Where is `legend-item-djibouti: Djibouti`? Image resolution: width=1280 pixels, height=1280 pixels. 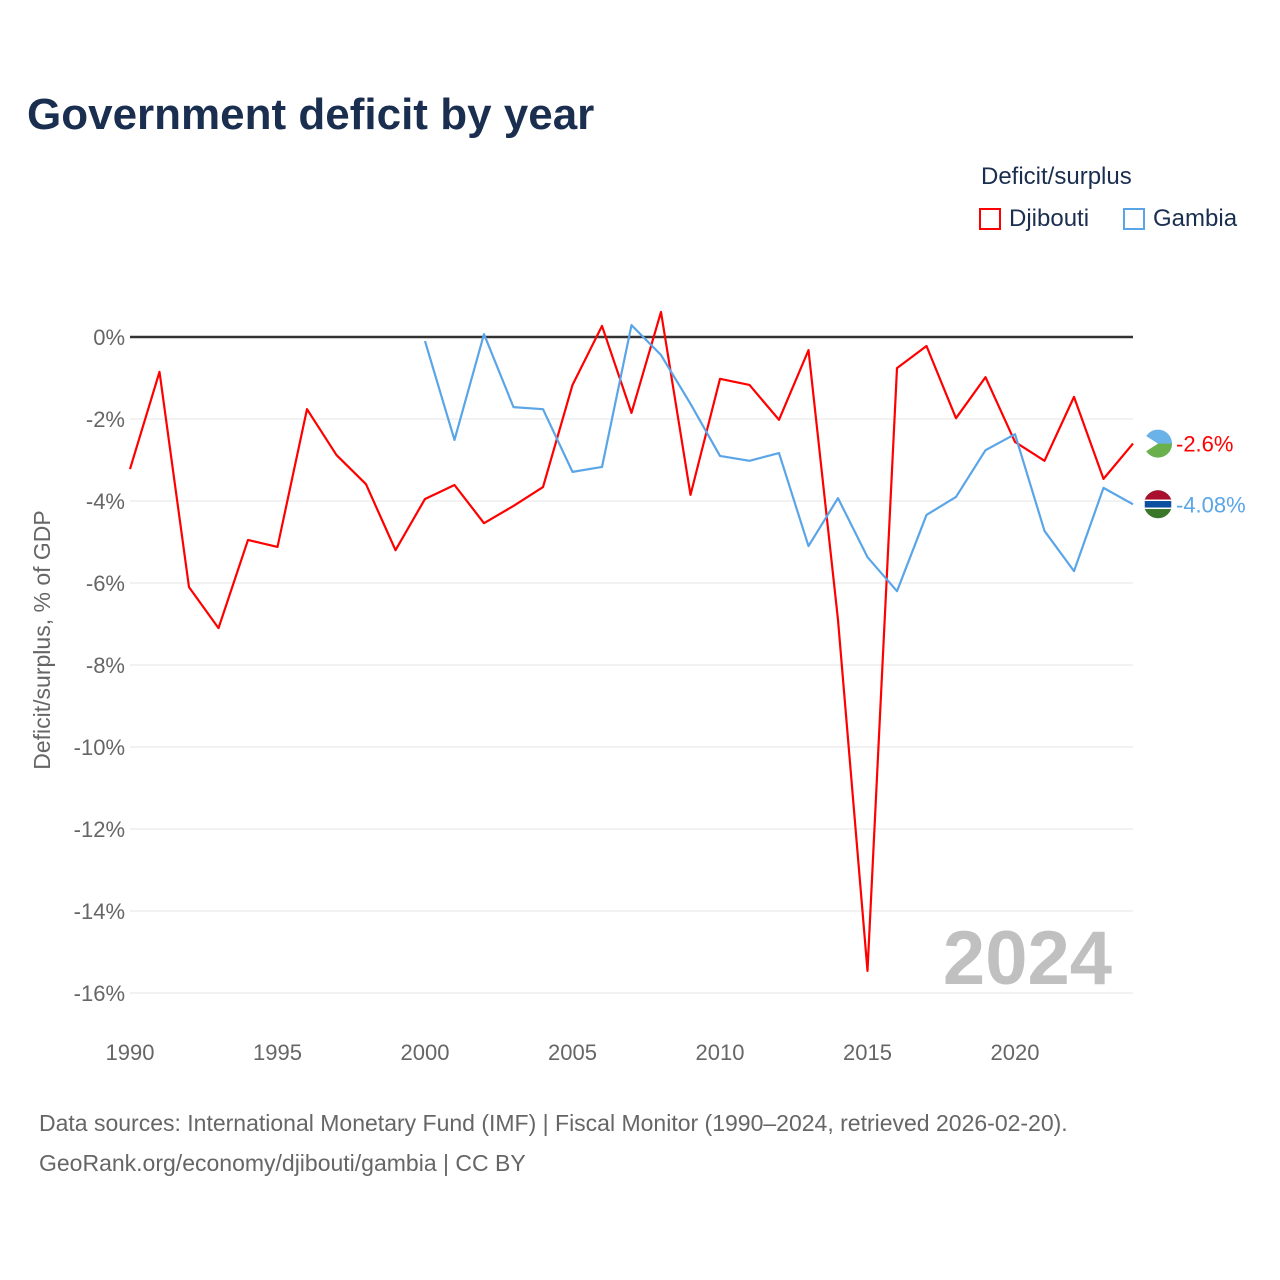 legend-item-djibouti: Djibouti is located at coordinates (1034, 219).